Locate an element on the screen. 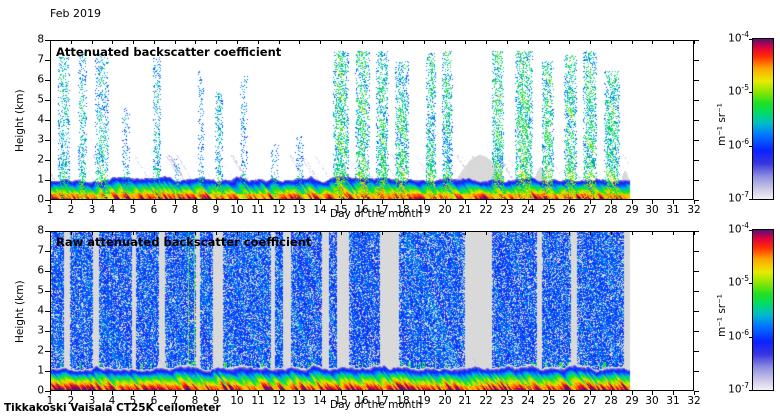  x-tick-label: 12 is located at coordinates (279, 401).